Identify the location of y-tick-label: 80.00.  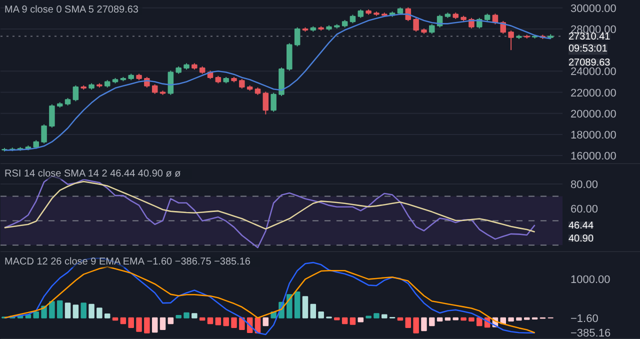
(584, 185).